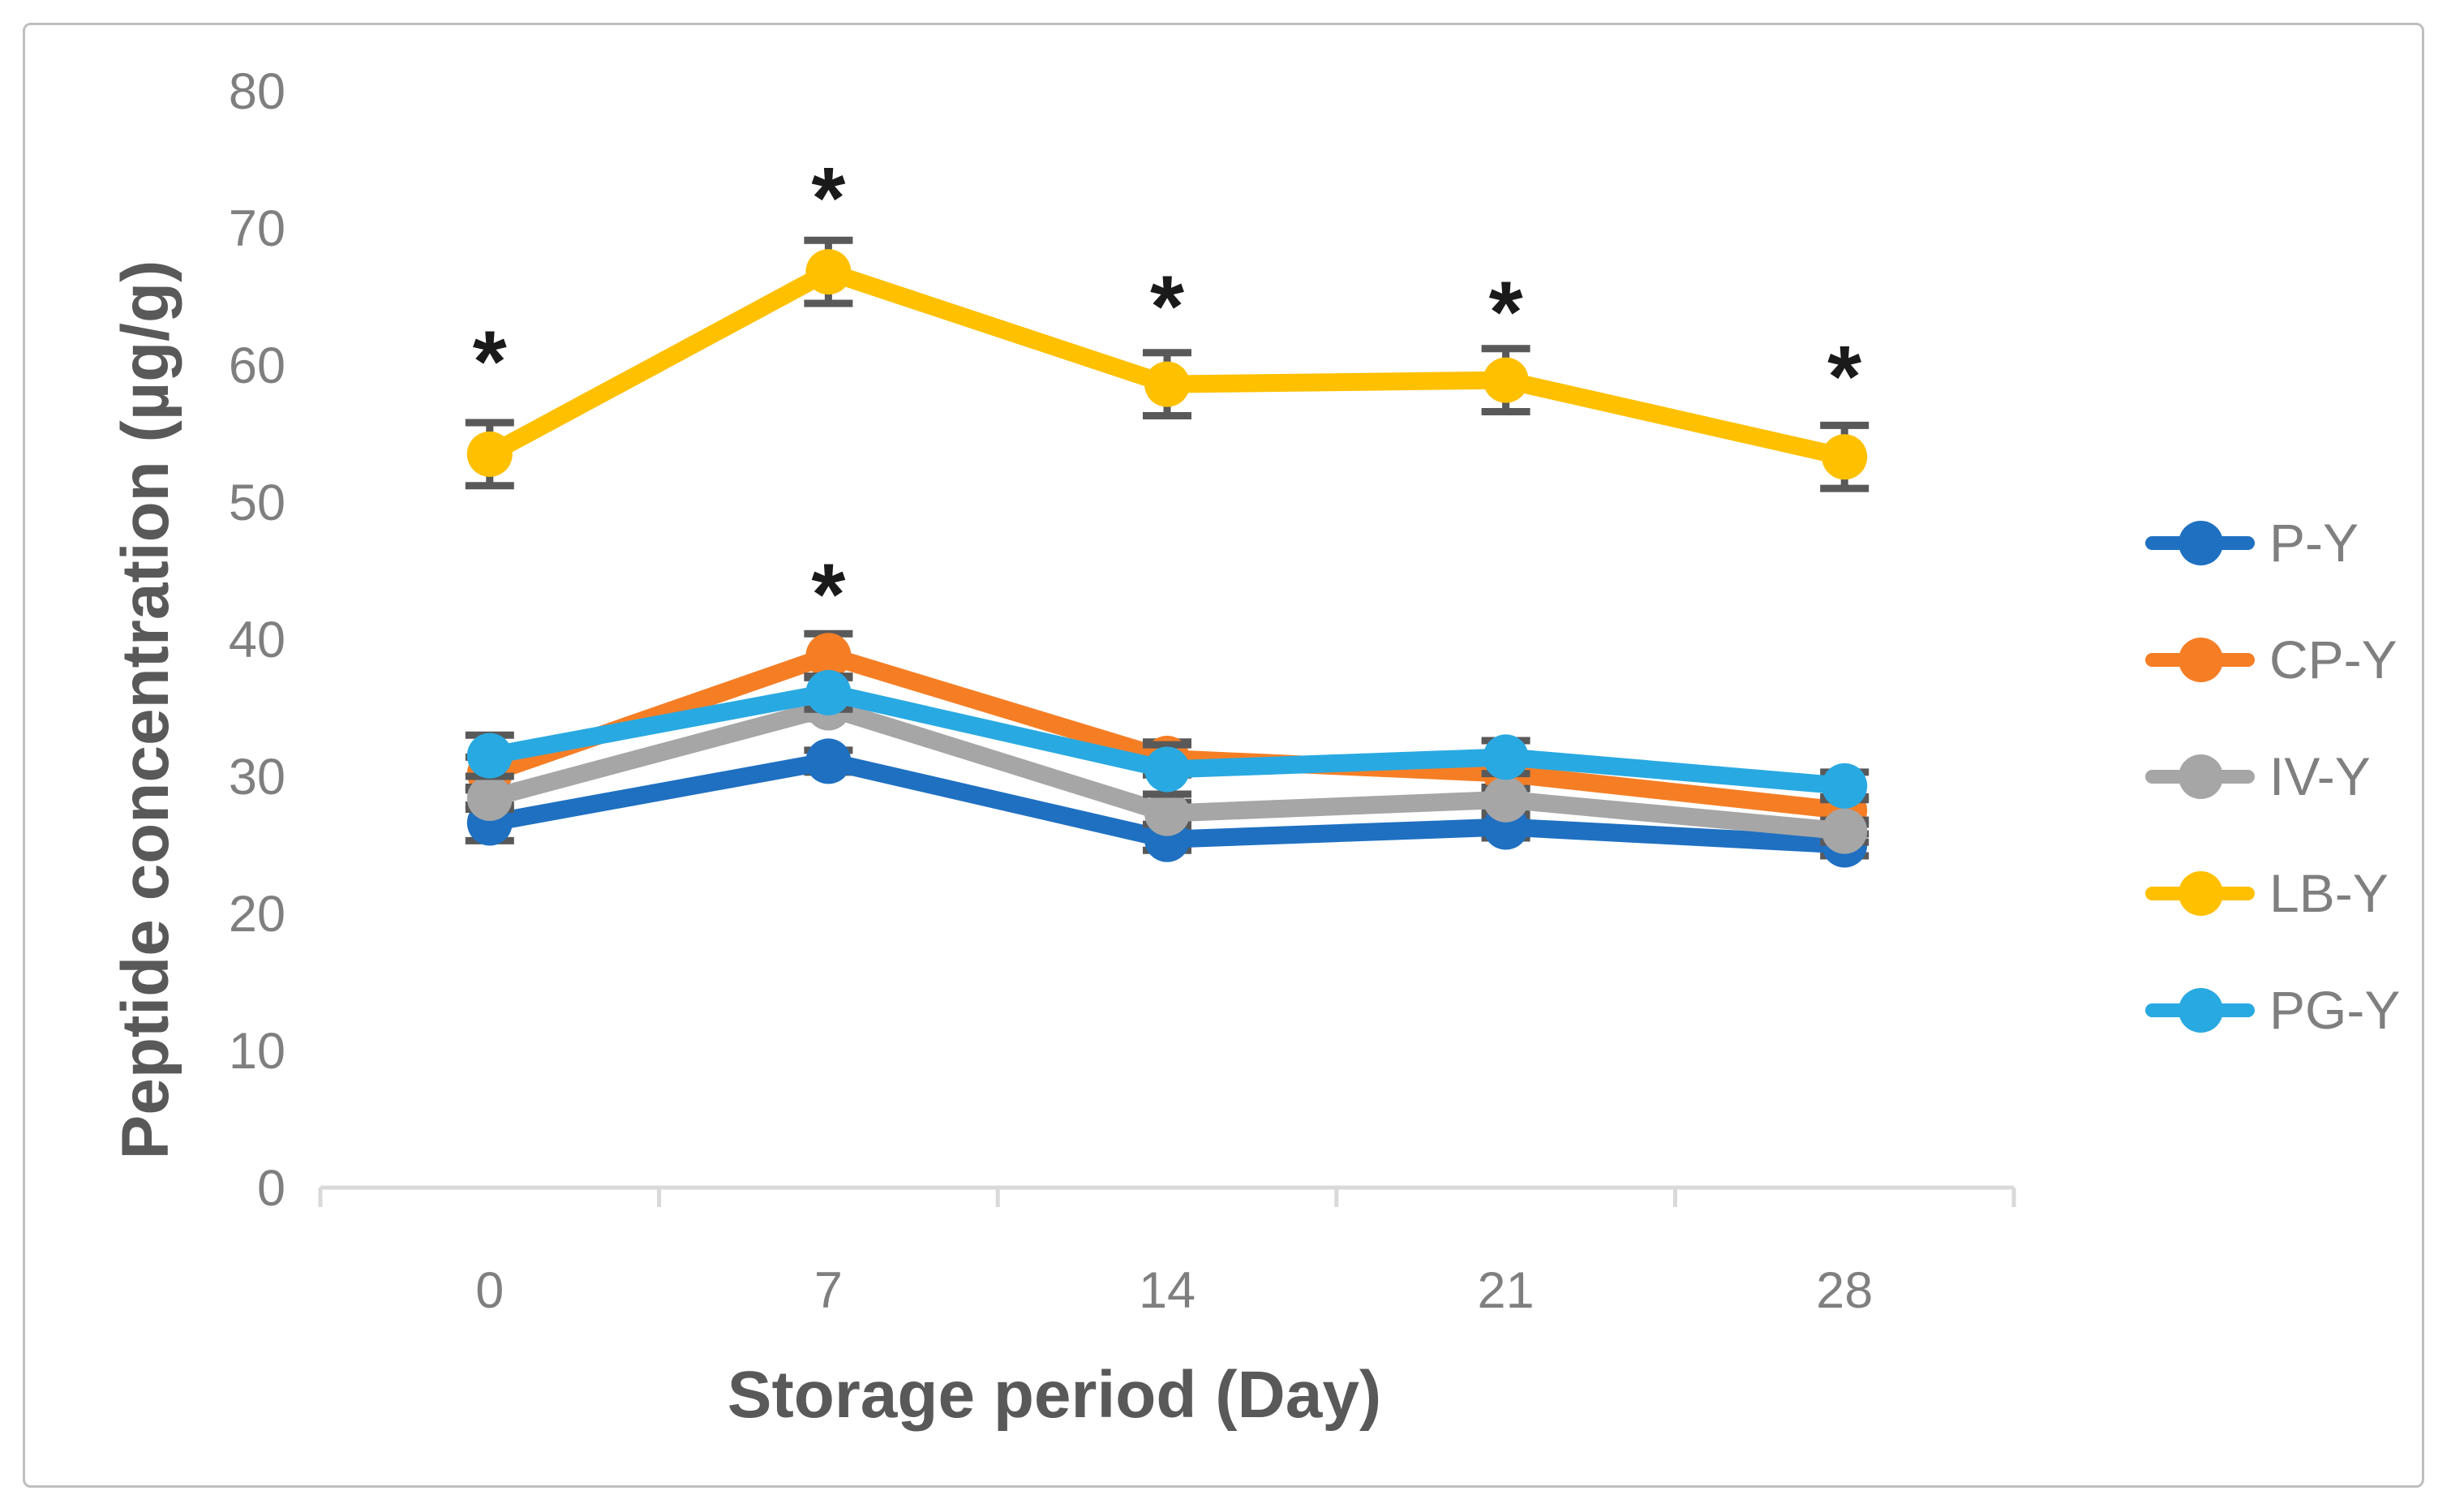 The image size is (2464, 1508). Describe the element at coordinates (2333, 659) in the screenshot. I see `legend-label: CP-Y` at that location.